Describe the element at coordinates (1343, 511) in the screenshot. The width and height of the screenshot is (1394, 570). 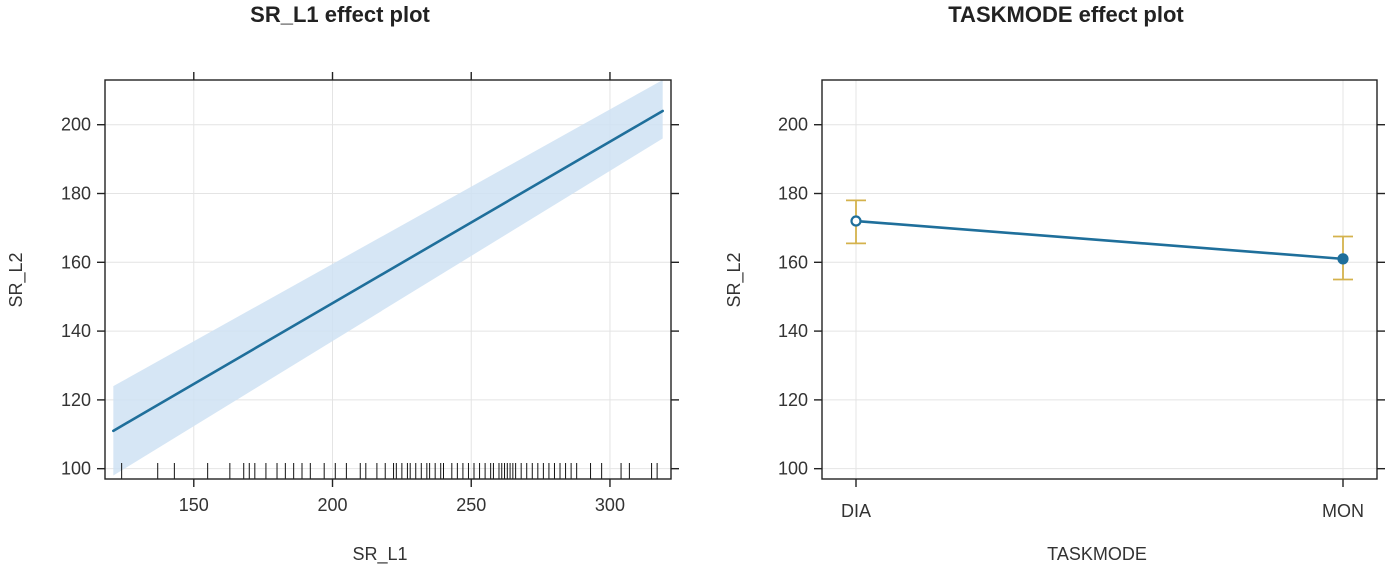
I see `right-x-tick-label-mon: MON` at that location.